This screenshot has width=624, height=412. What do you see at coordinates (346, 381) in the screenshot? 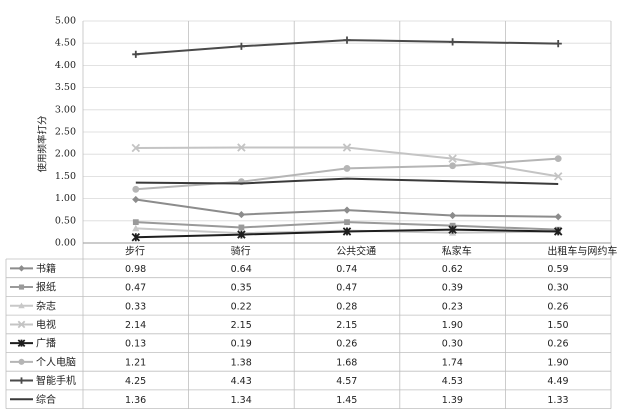
I see `data-table-value: 4.57` at bounding box center [346, 381].